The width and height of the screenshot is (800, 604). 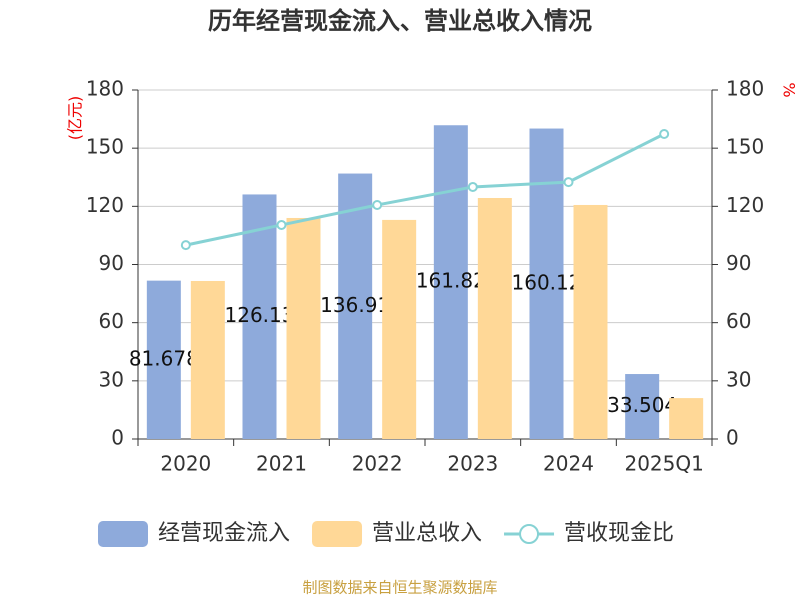 I want to click on y2-tick-label: 60, so click(x=738, y=321).